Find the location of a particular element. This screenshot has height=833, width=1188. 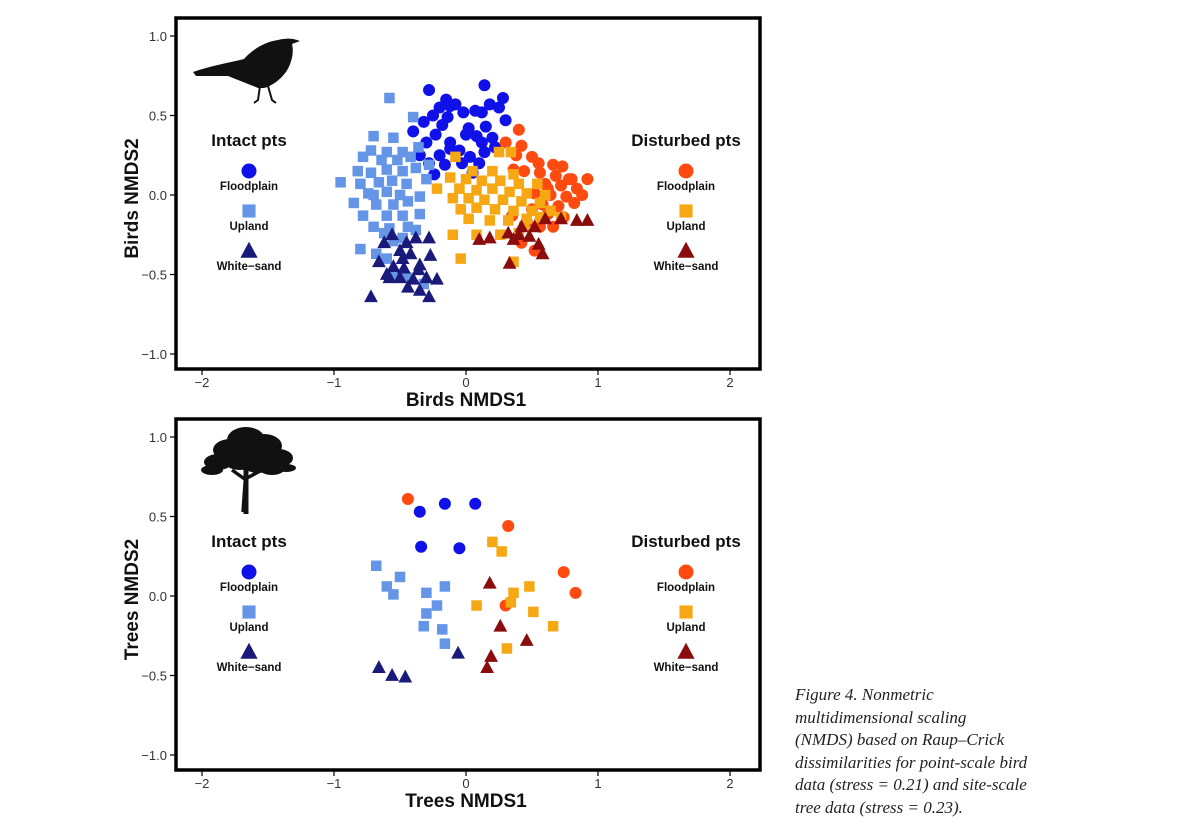

legend-label: White−sand is located at coordinates (686, 668).